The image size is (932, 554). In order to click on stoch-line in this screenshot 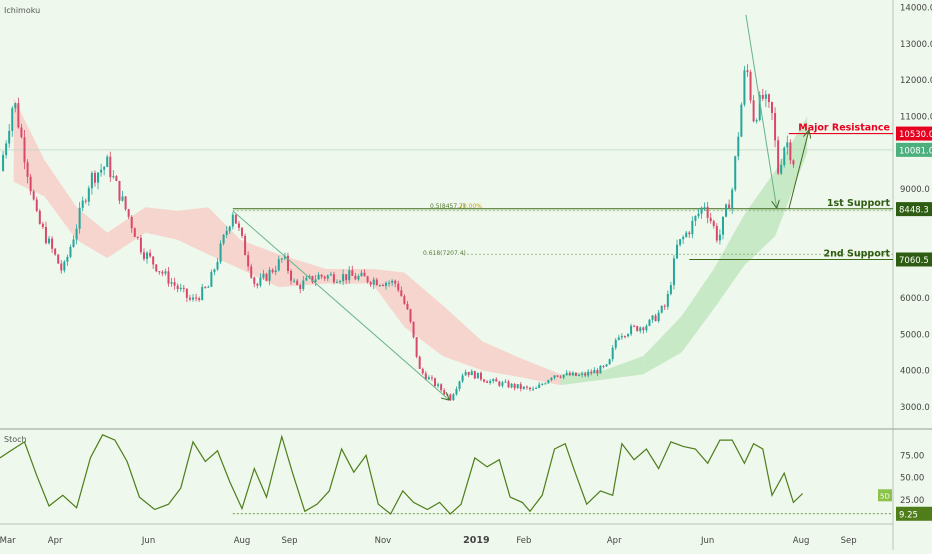, I will do `click(402, 474)`.